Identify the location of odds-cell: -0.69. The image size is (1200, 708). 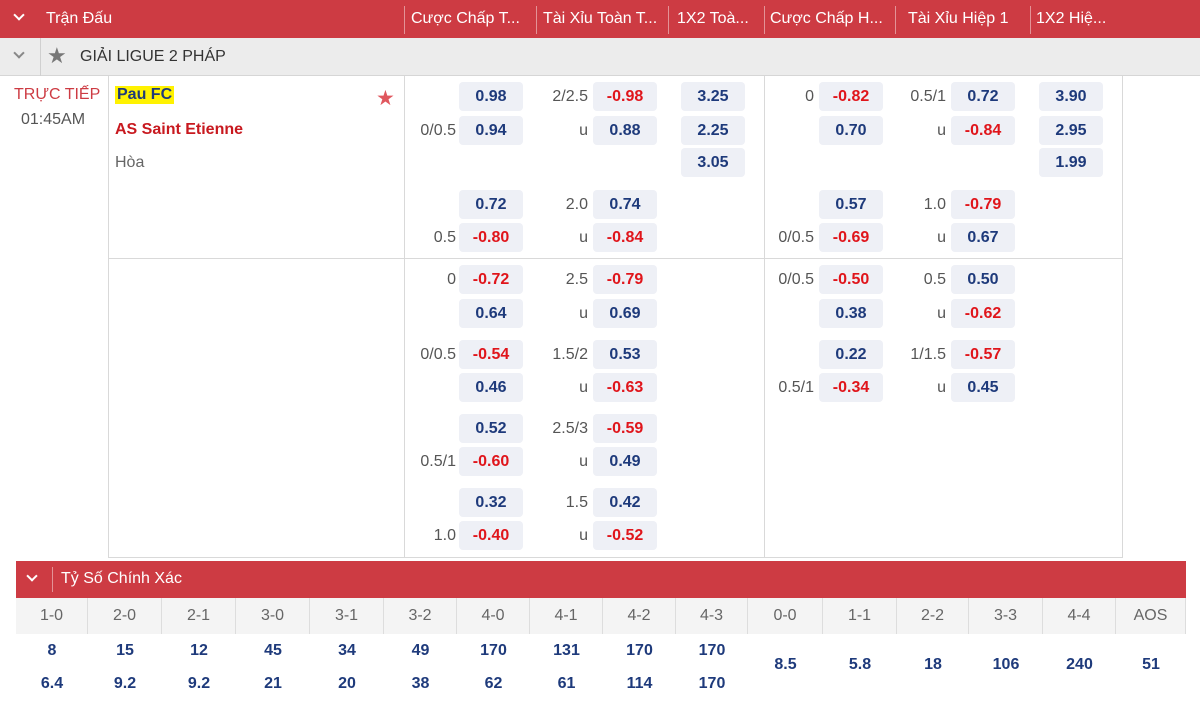
(851, 237).